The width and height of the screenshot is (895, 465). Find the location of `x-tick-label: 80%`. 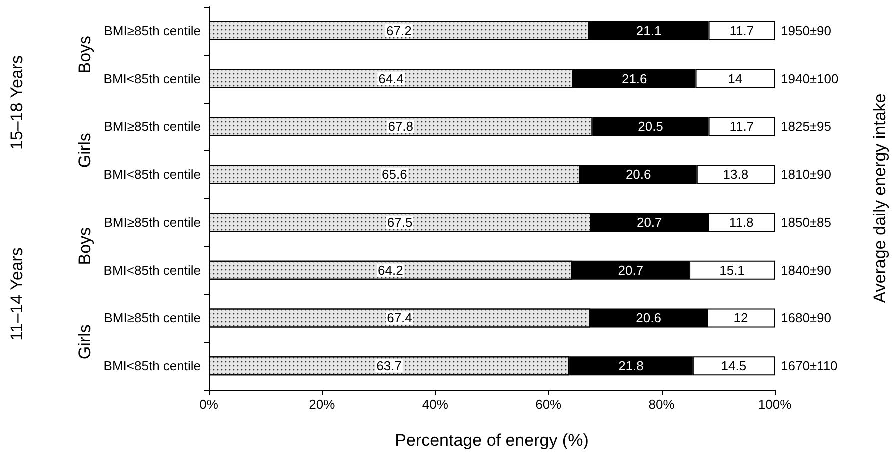

x-tick-label: 80% is located at coordinates (662, 404).